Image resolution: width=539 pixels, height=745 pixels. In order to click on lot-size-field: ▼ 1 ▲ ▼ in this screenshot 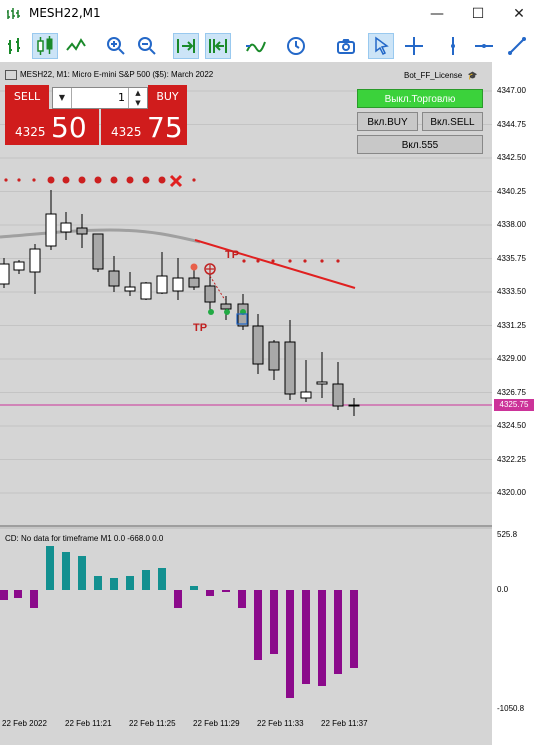, I will do `click(100, 98)`.